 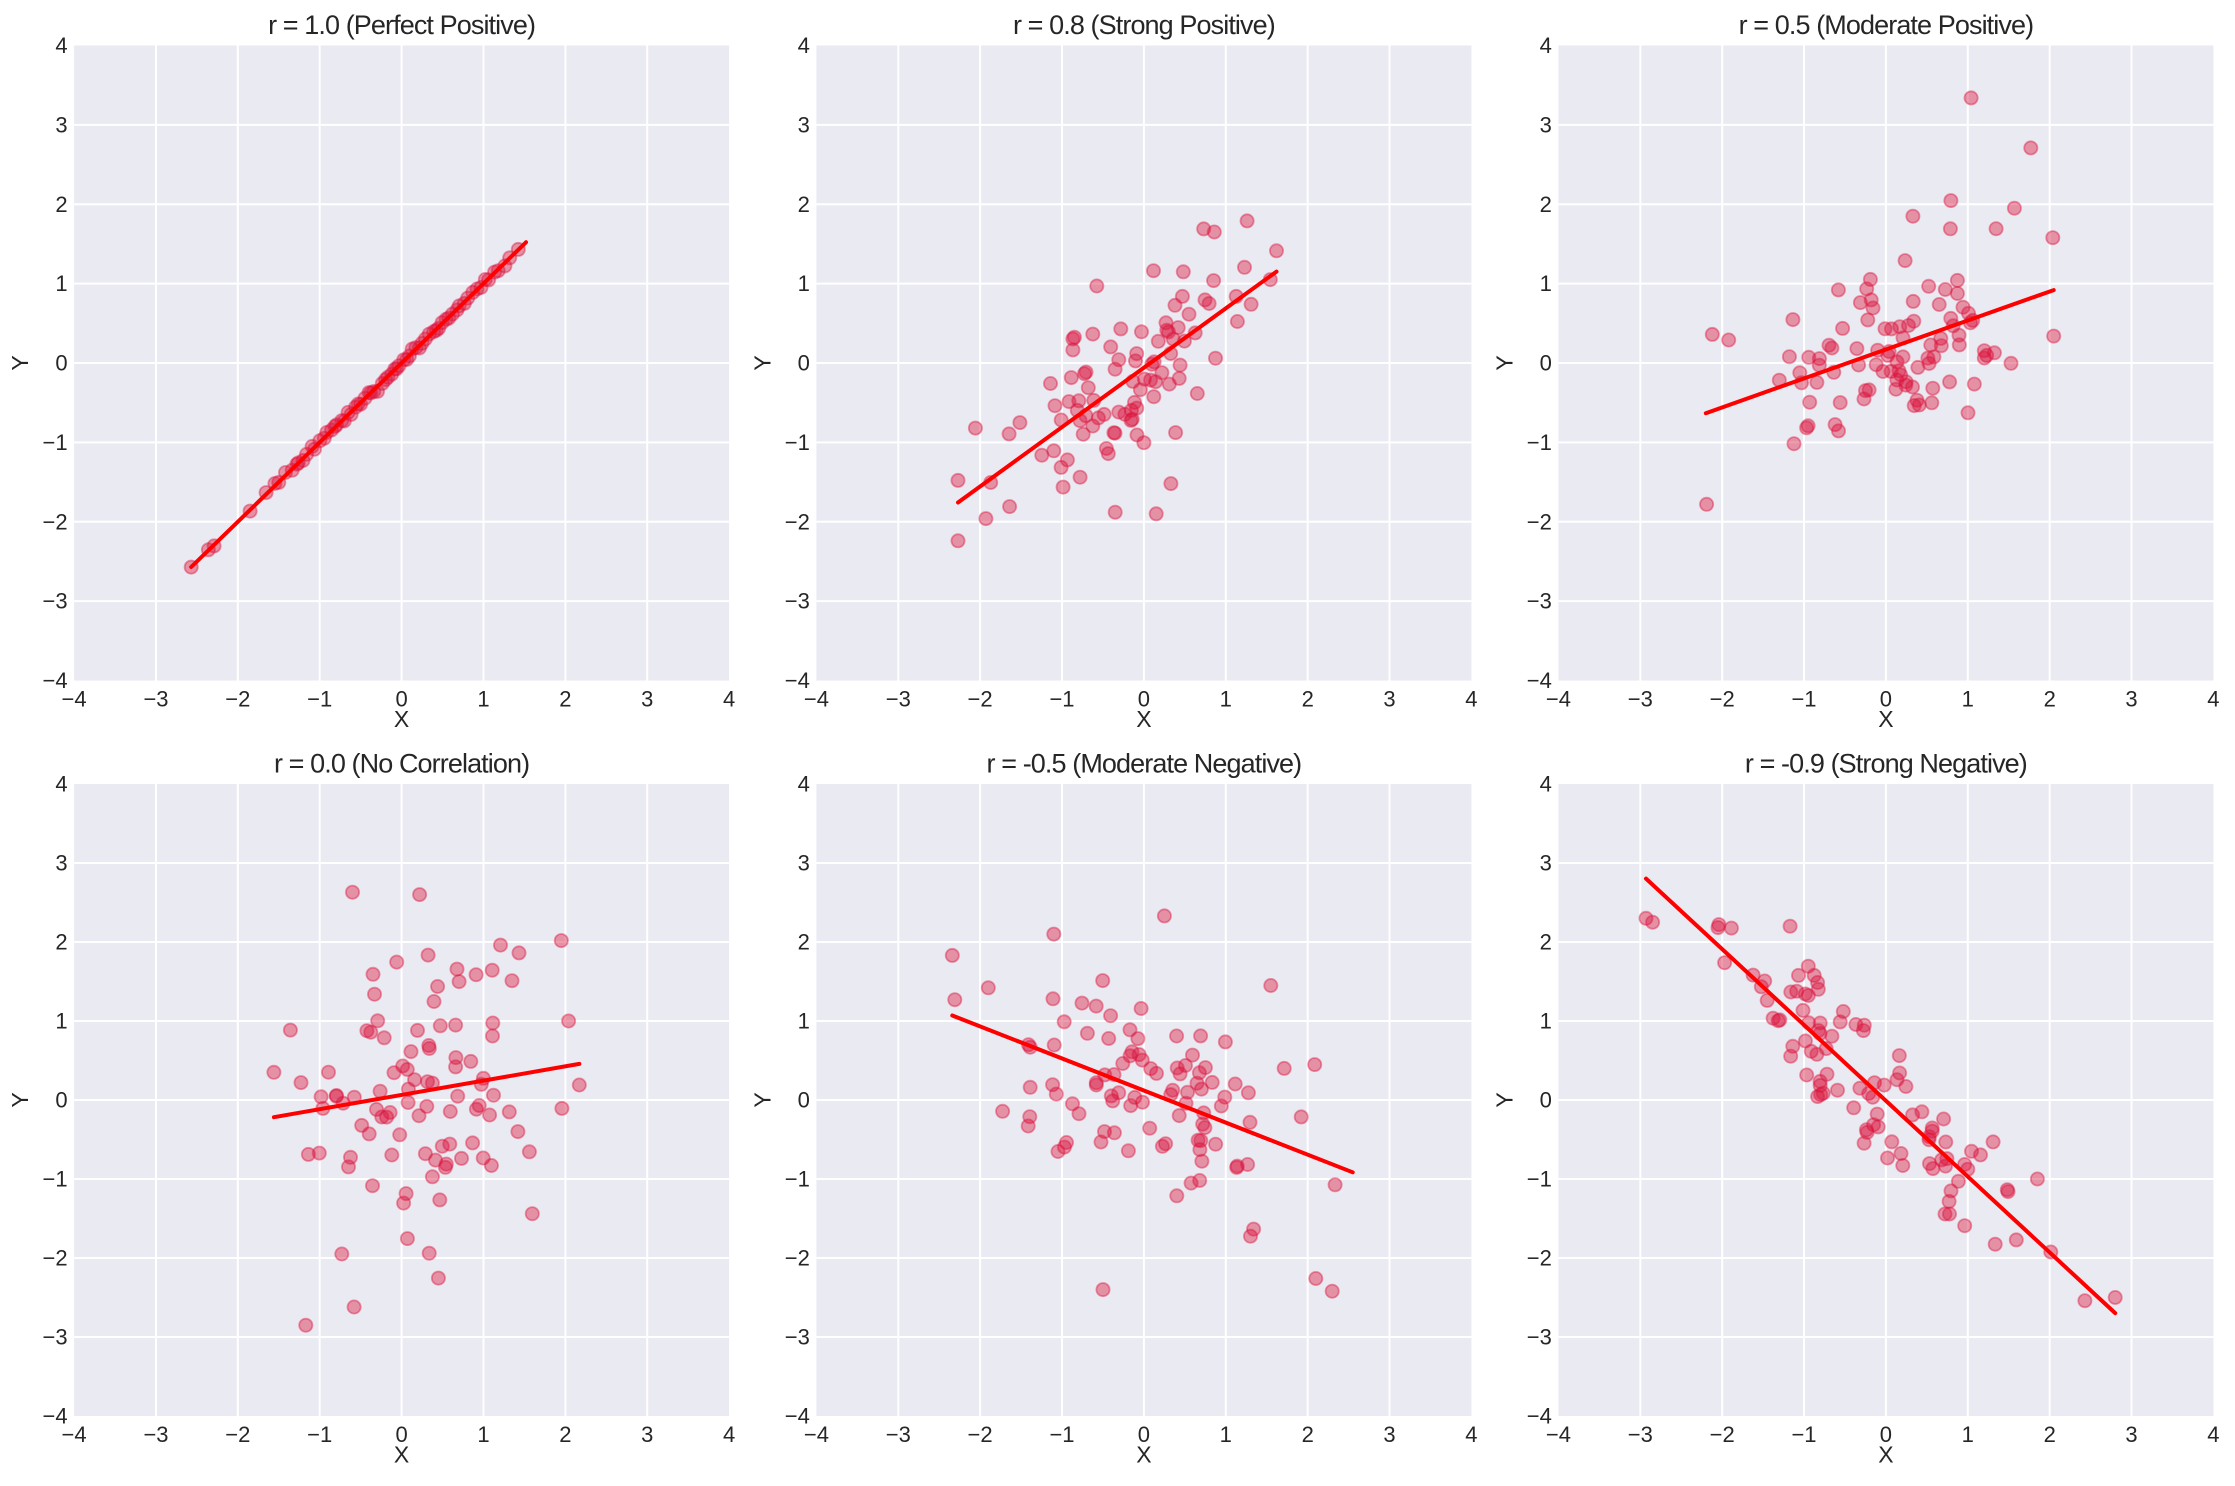 What do you see at coordinates (1886, 25) in the screenshot?
I see `svg-text: r = 0.5 (Moderate Positive)` at bounding box center [1886, 25].